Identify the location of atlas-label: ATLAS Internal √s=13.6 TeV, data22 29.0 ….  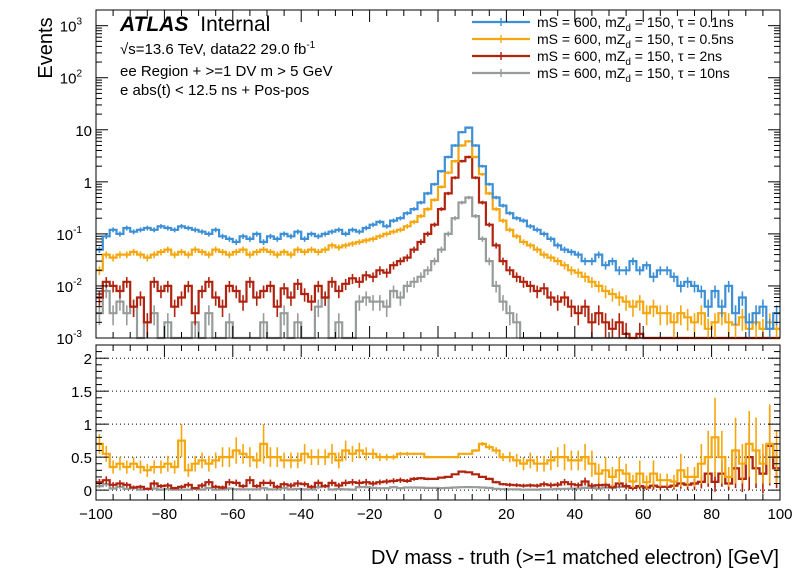
(226, 56).